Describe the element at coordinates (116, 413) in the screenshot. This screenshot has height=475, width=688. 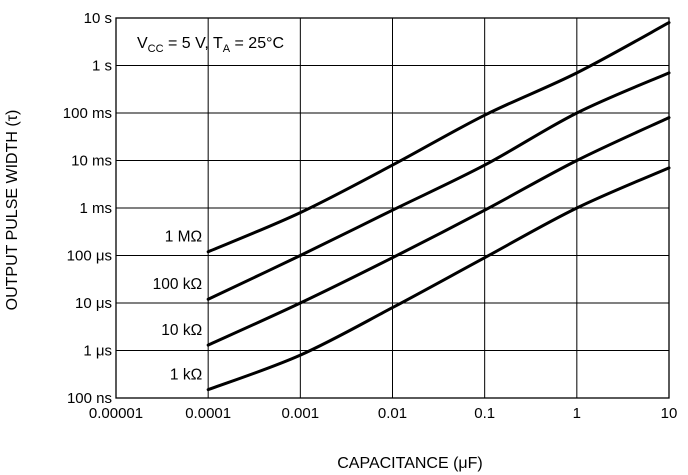
I see `x-tick-label-0: 0.00001` at that location.